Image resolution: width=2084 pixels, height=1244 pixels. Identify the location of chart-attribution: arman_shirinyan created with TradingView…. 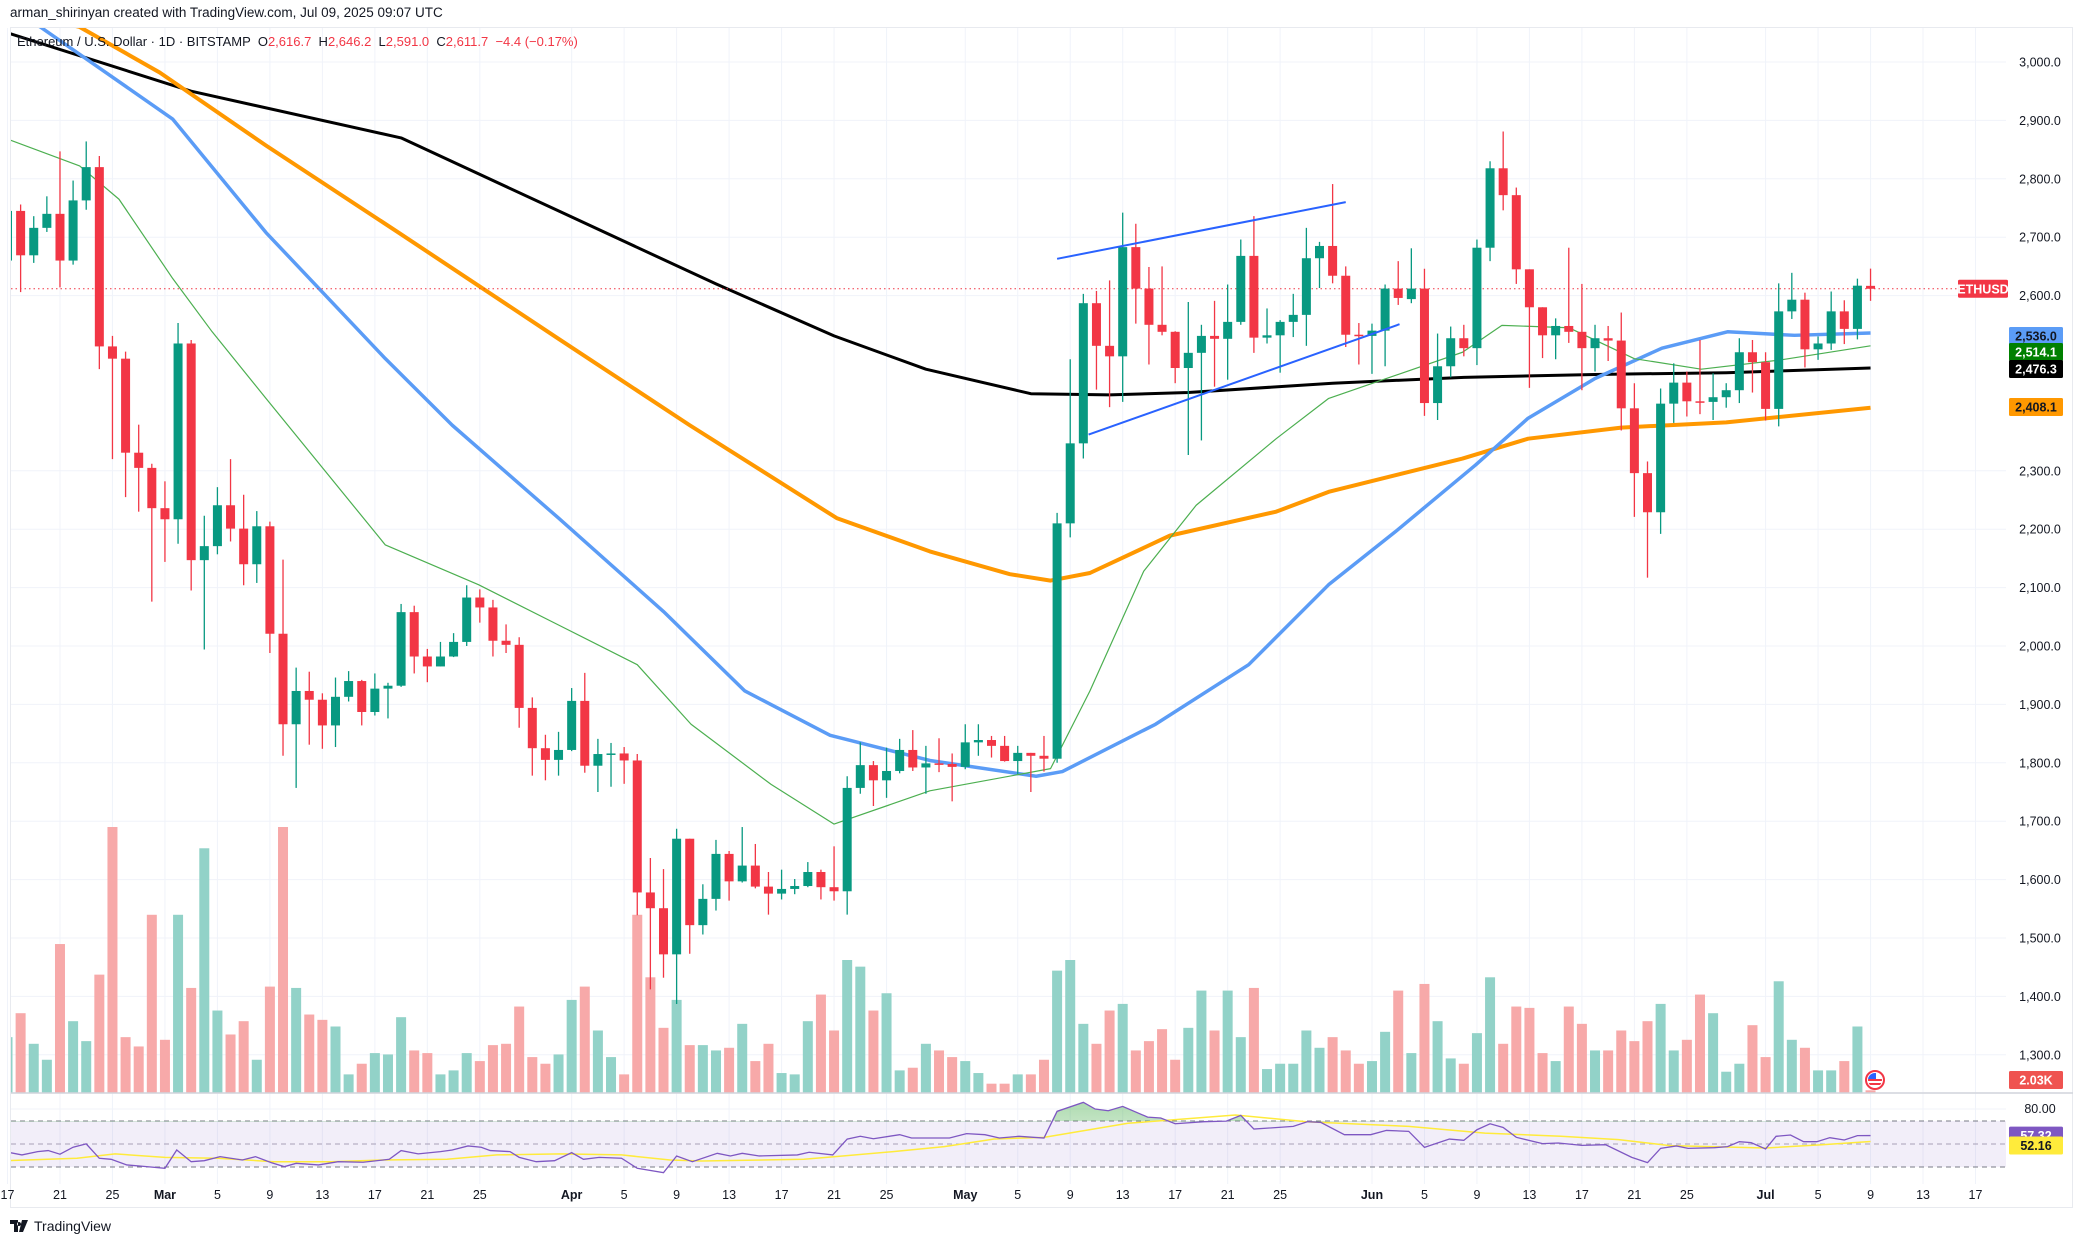
(226, 12).